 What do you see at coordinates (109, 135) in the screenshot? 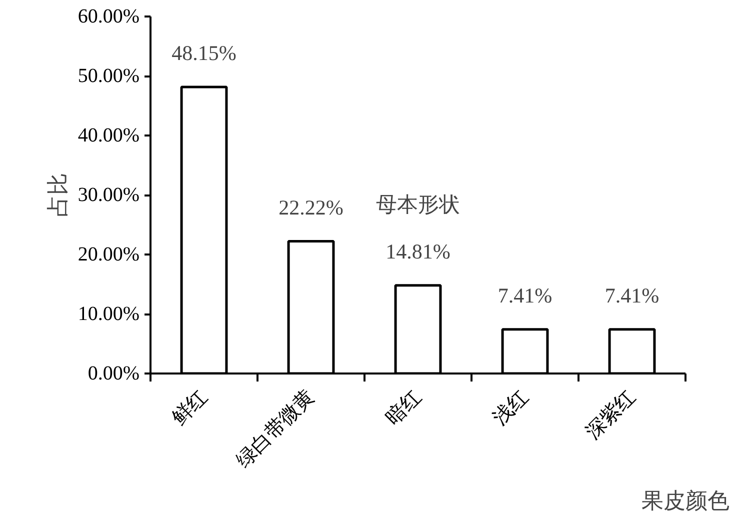
I see `y-tick-label: 40.00%` at bounding box center [109, 135].